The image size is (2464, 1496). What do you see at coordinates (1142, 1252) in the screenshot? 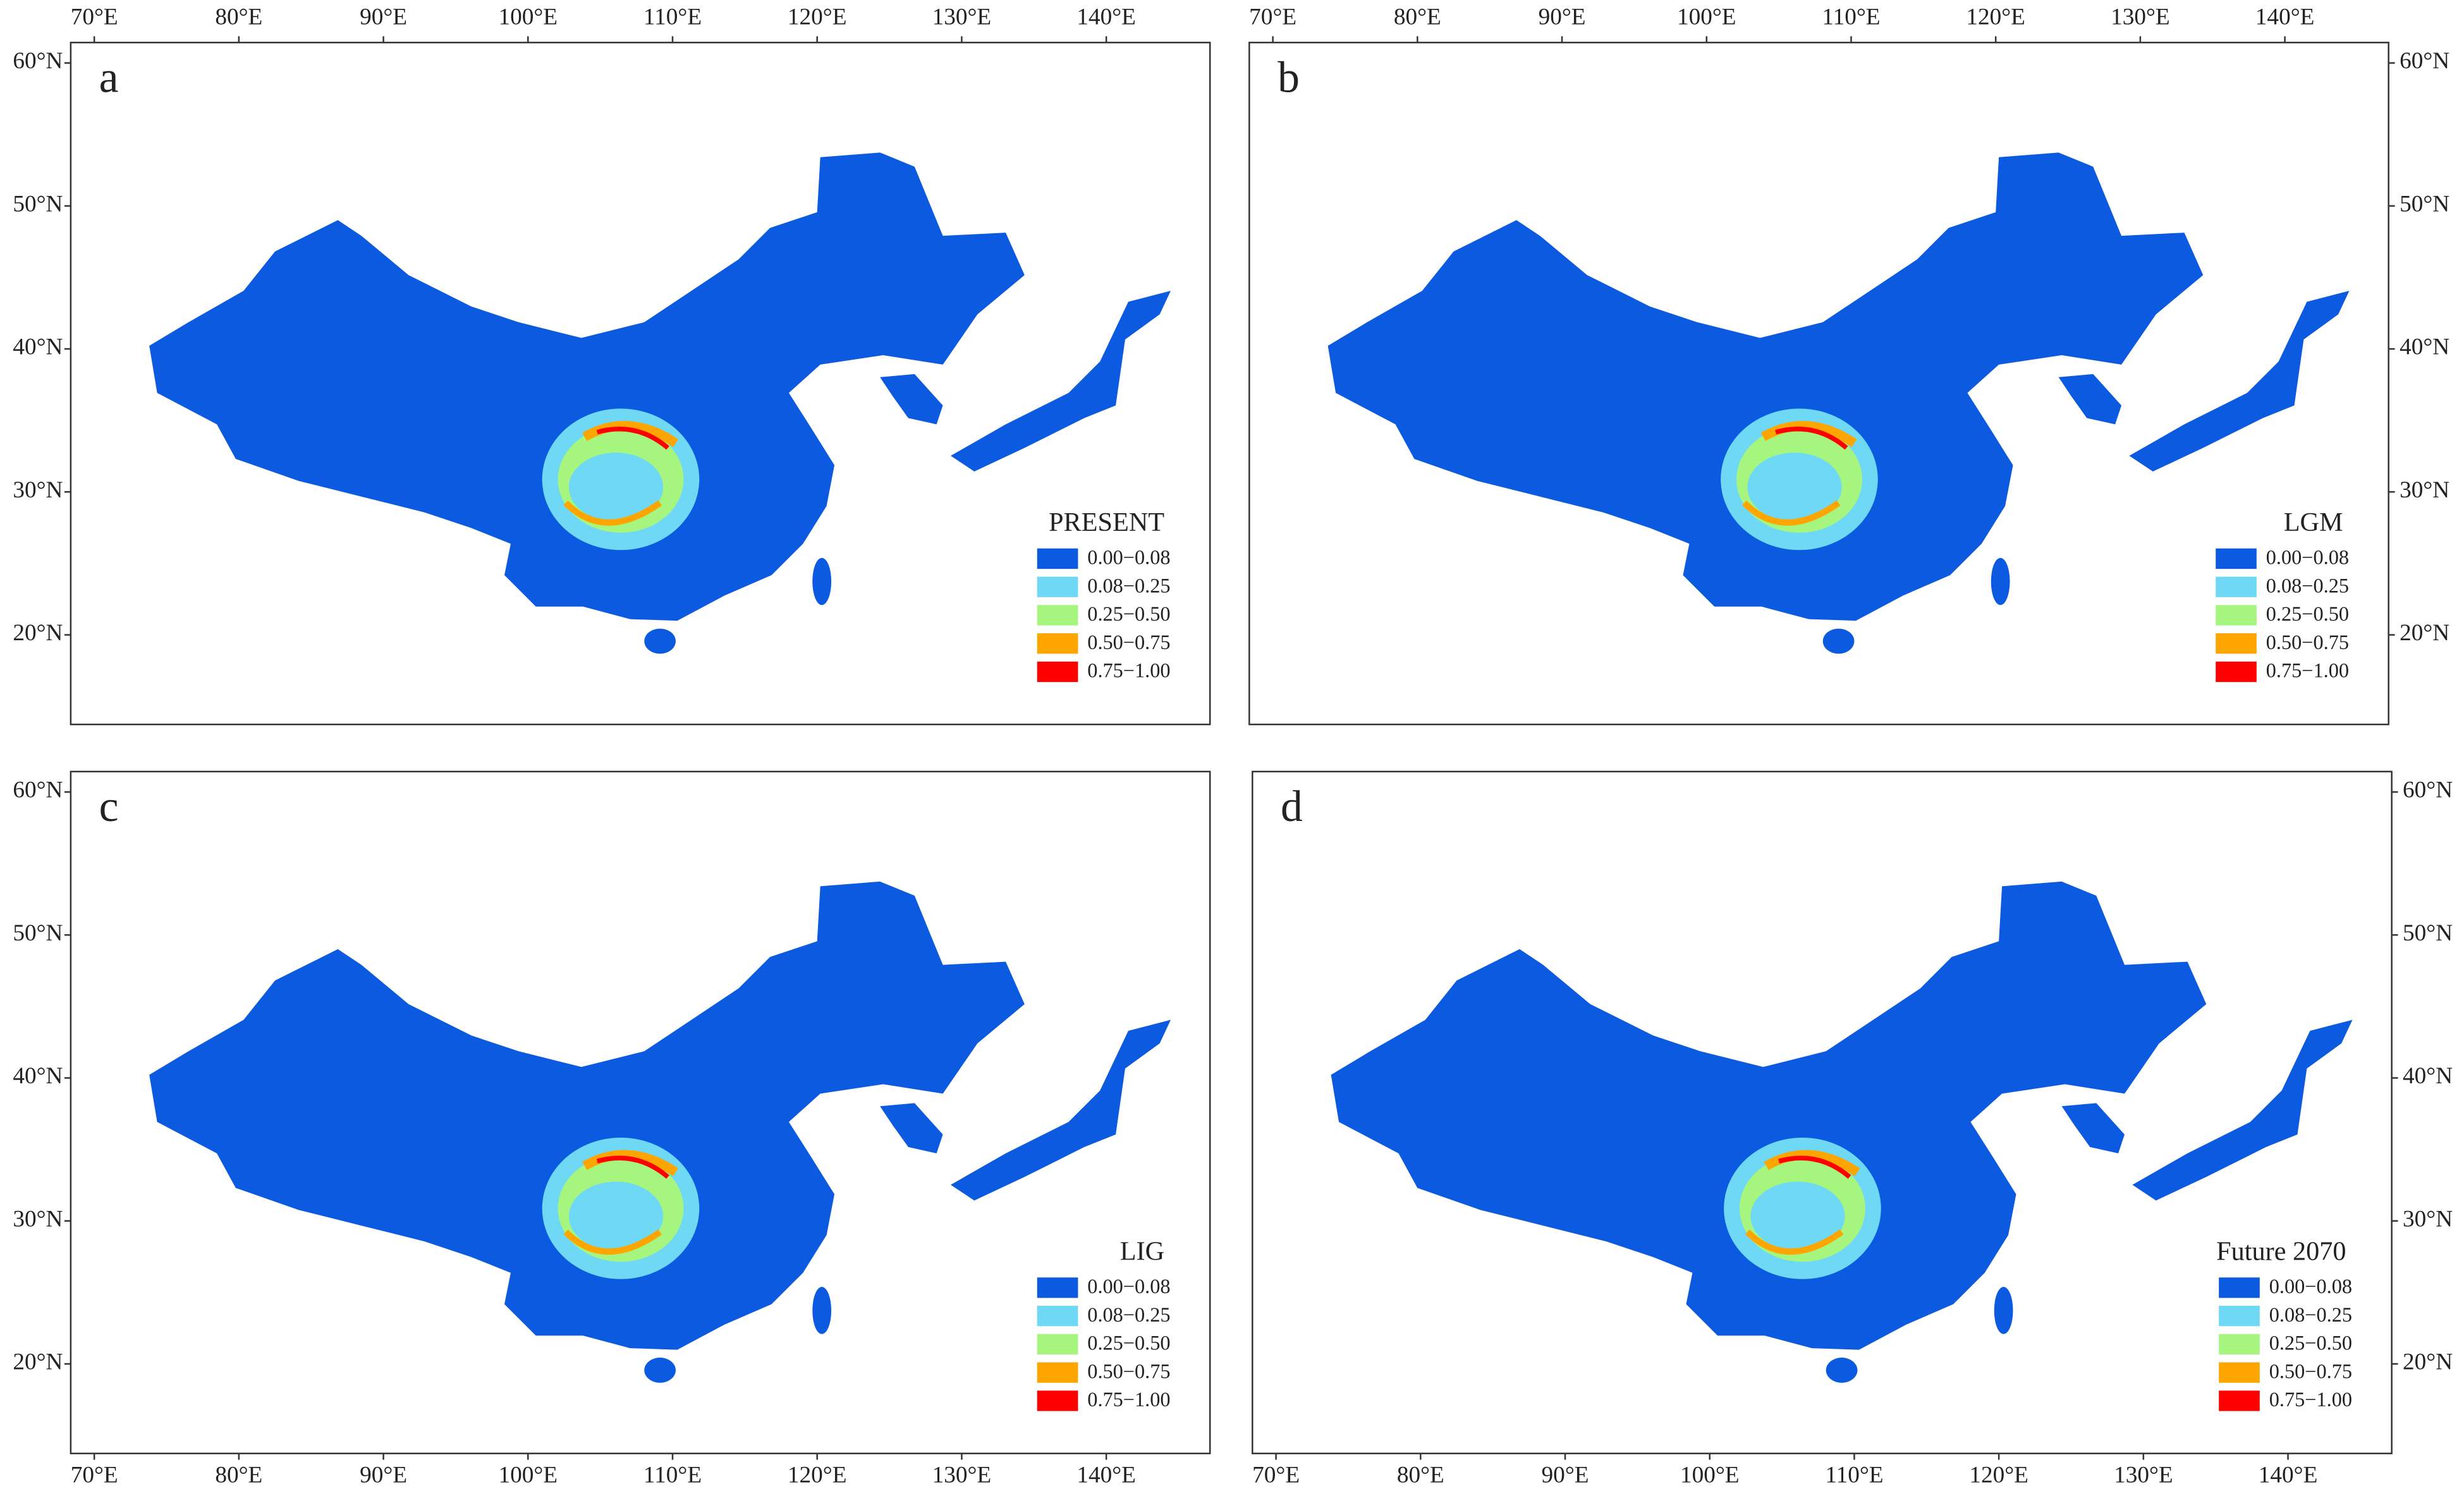
I see `panel-title: LIG` at bounding box center [1142, 1252].